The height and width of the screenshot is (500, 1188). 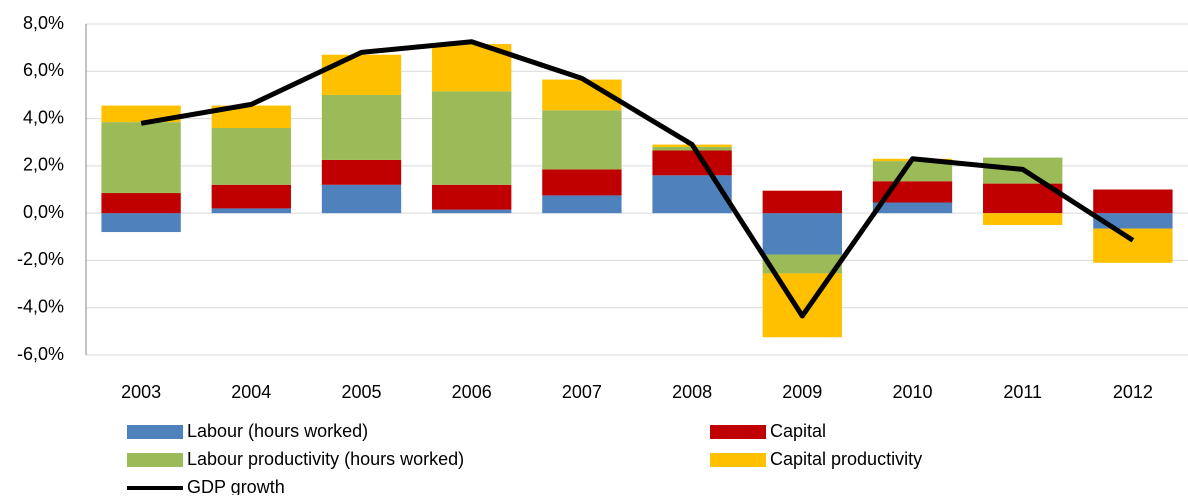 What do you see at coordinates (692, 392) in the screenshot?
I see `x-tick-label: 2008` at bounding box center [692, 392].